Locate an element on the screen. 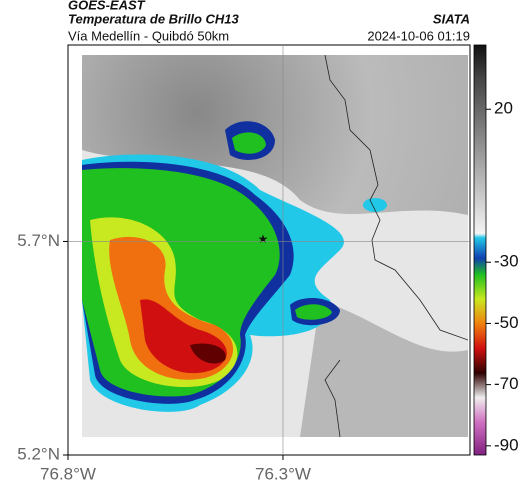  lat-label: 5.2°N is located at coordinates (38, 453).